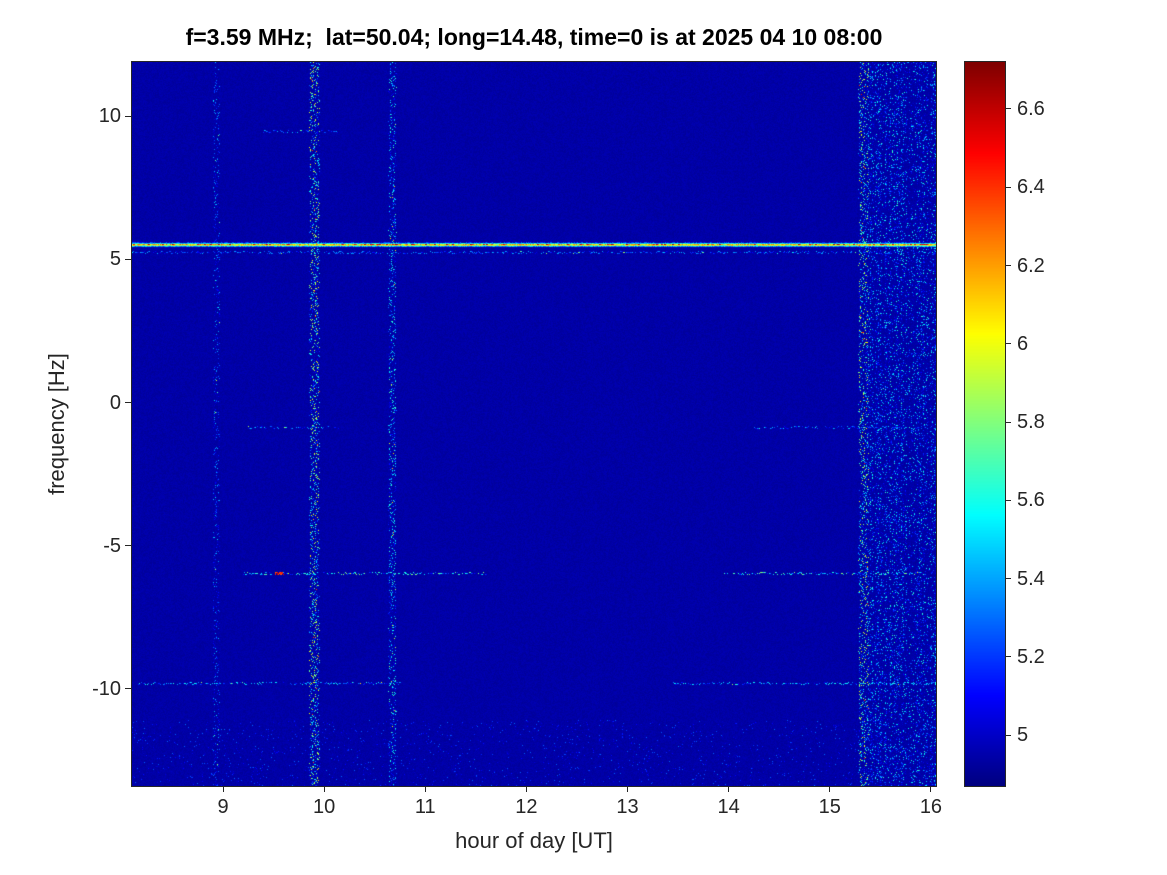 The width and height of the screenshot is (1167, 875). I want to click on colorbar-tick-label: 6.2, so click(1031, 265).